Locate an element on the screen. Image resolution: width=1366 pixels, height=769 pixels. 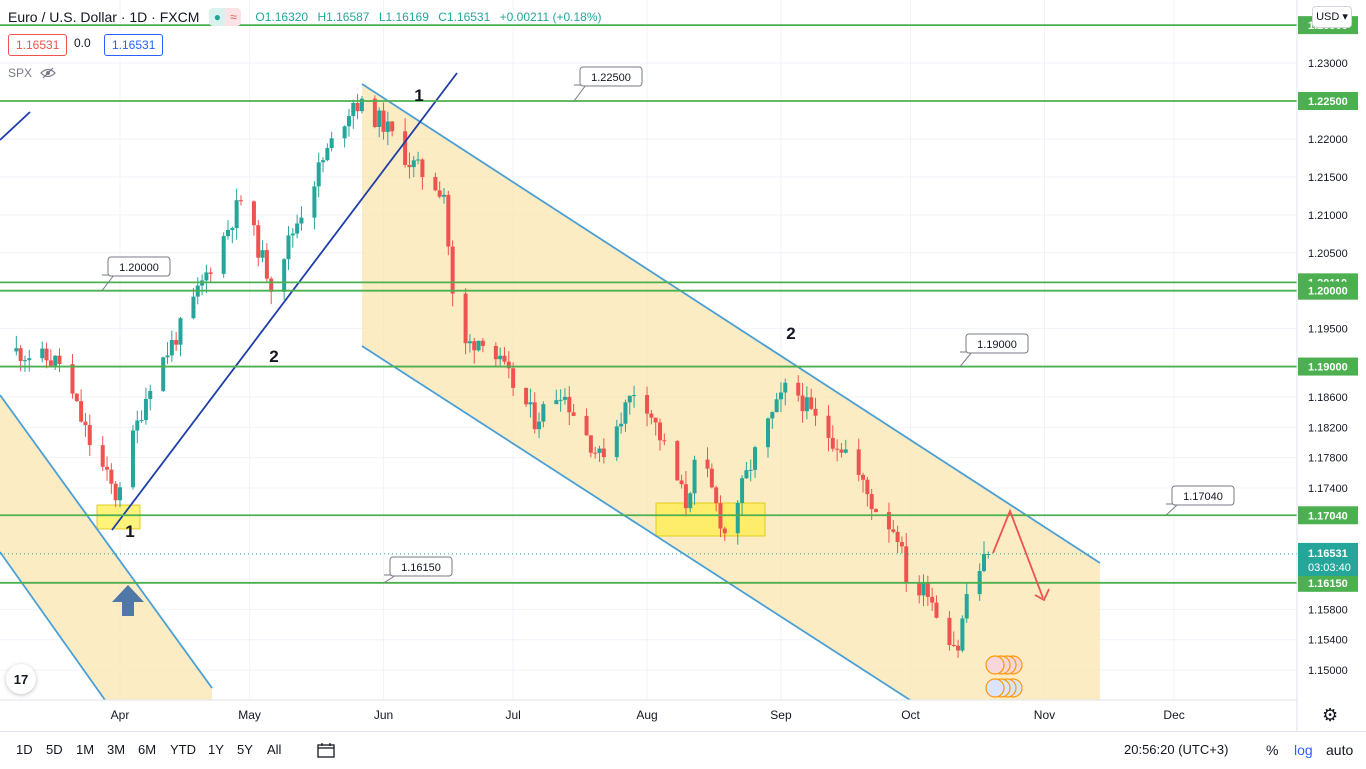
change-value: +0.00211 (+0.18%) is located at coordinates (550, 17).